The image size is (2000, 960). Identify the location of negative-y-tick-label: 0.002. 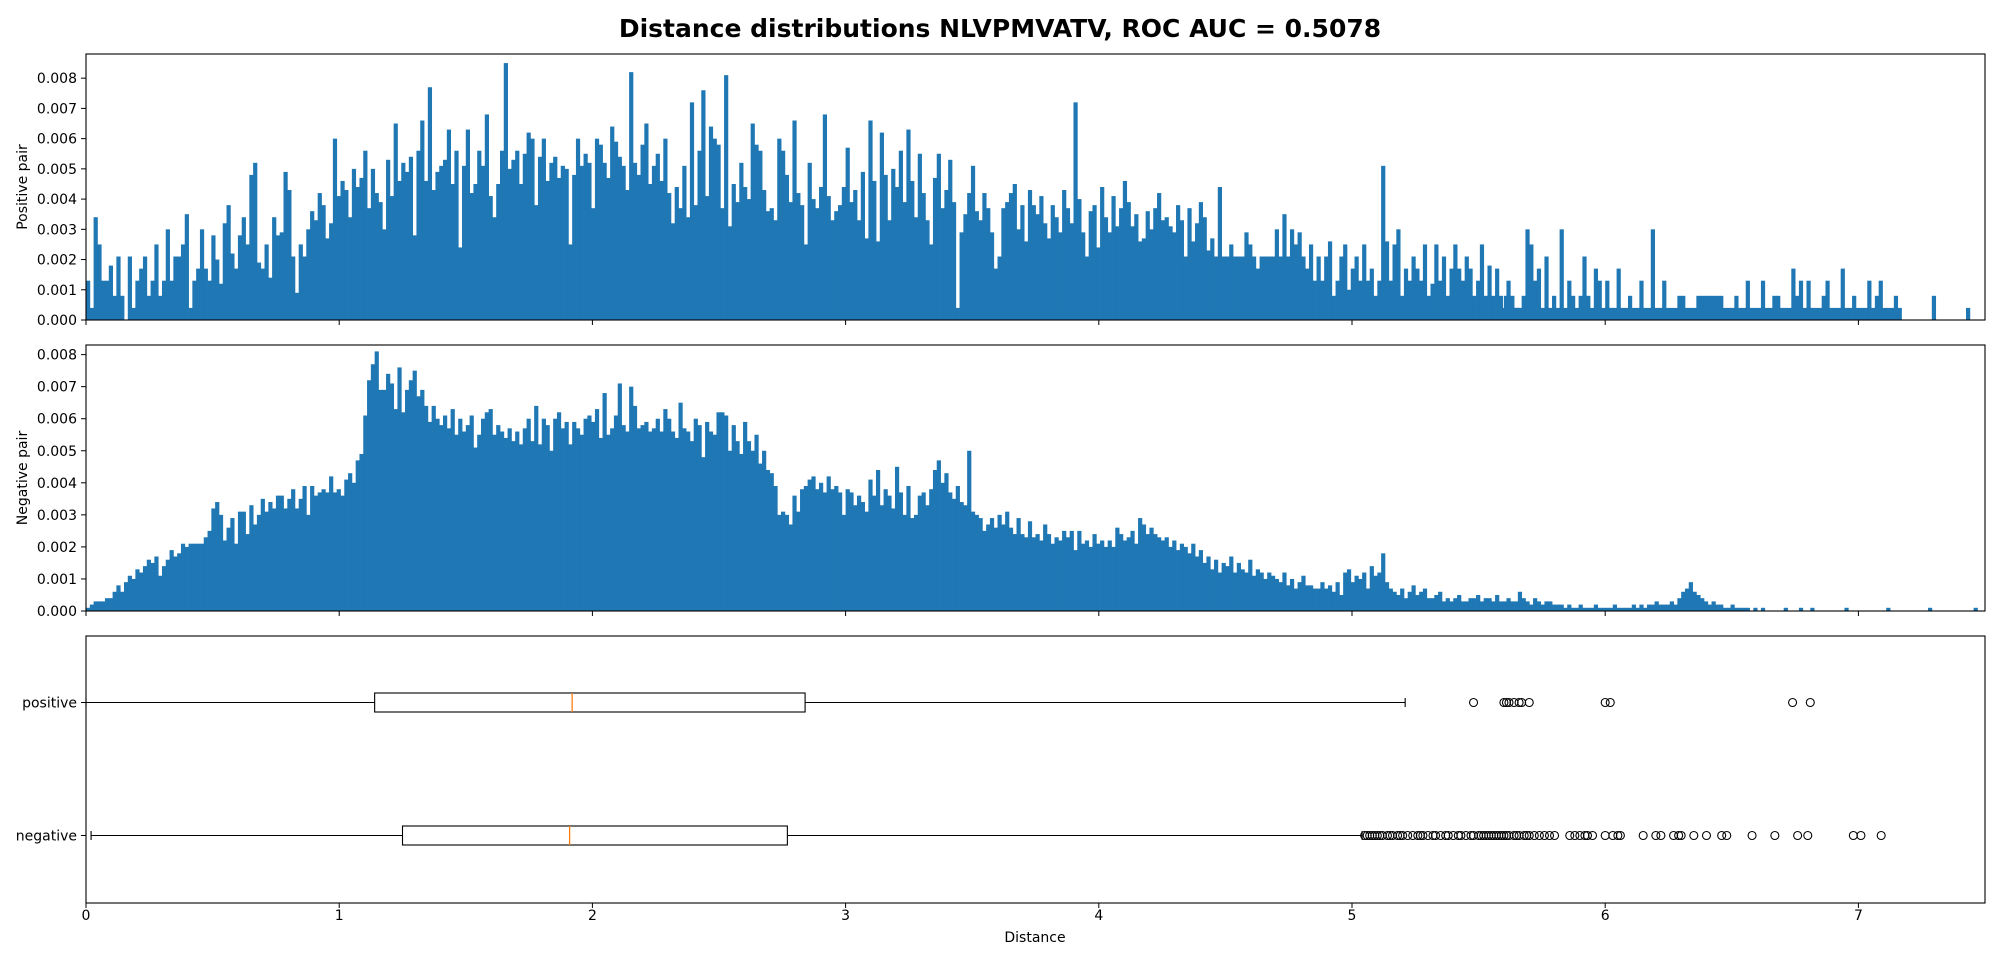
(57, 548).